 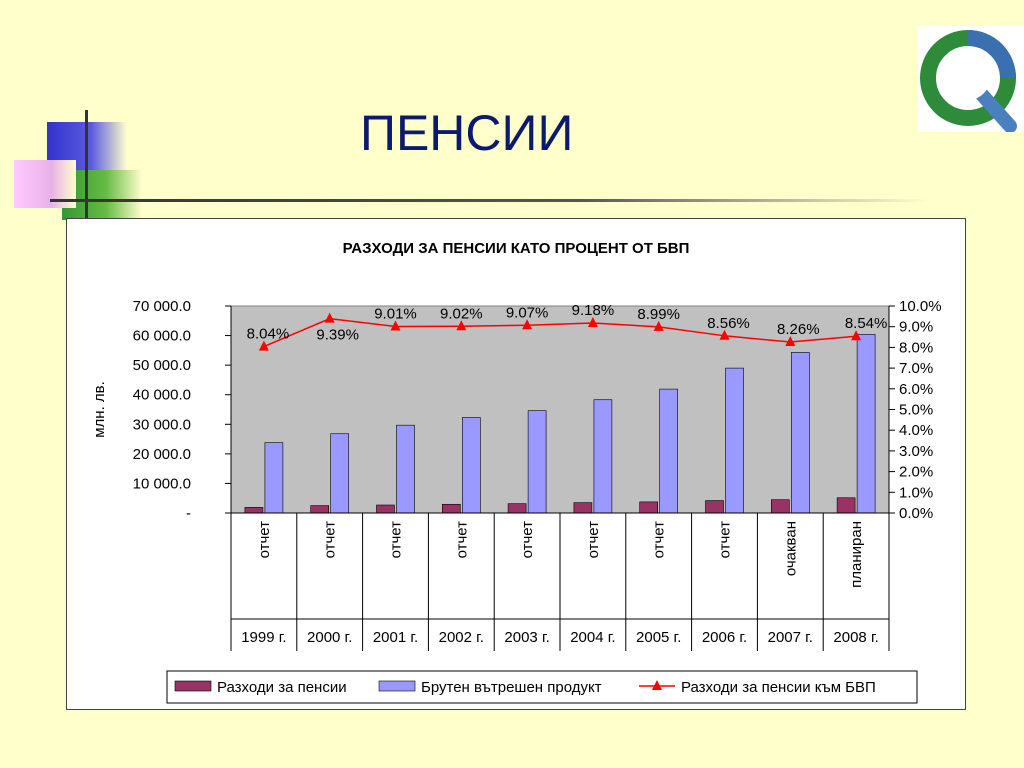 What do you see at coordinates (162, 365) in the screenshot?
I see `y-tick-label-left: 50 000.0` at bounding box center [162, 365].